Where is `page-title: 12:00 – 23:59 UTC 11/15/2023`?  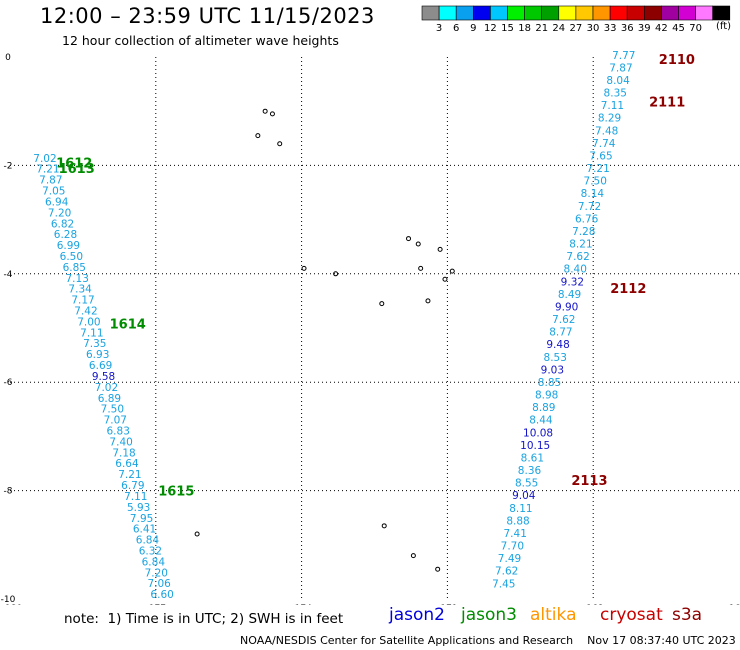
page-title: 12:00 – 23:59 UTC 11/15/2023 is located at coordinates (207, 16).